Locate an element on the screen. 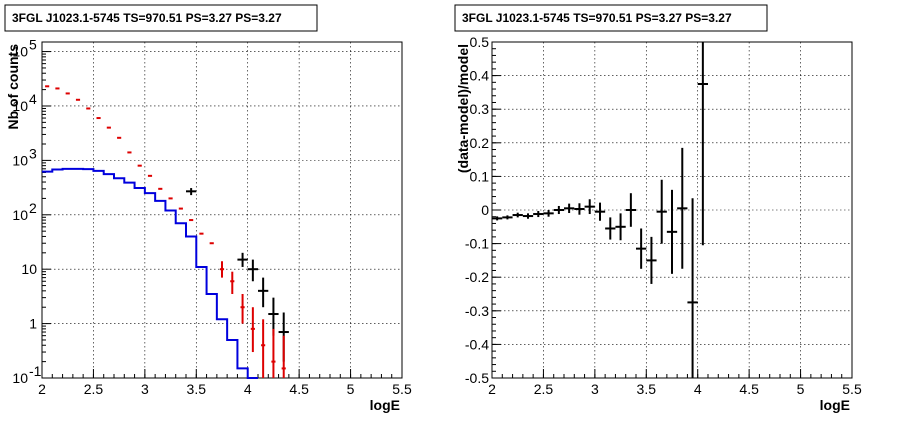  y-axis-title: Nb of counts is located at coordinates (13, 87).